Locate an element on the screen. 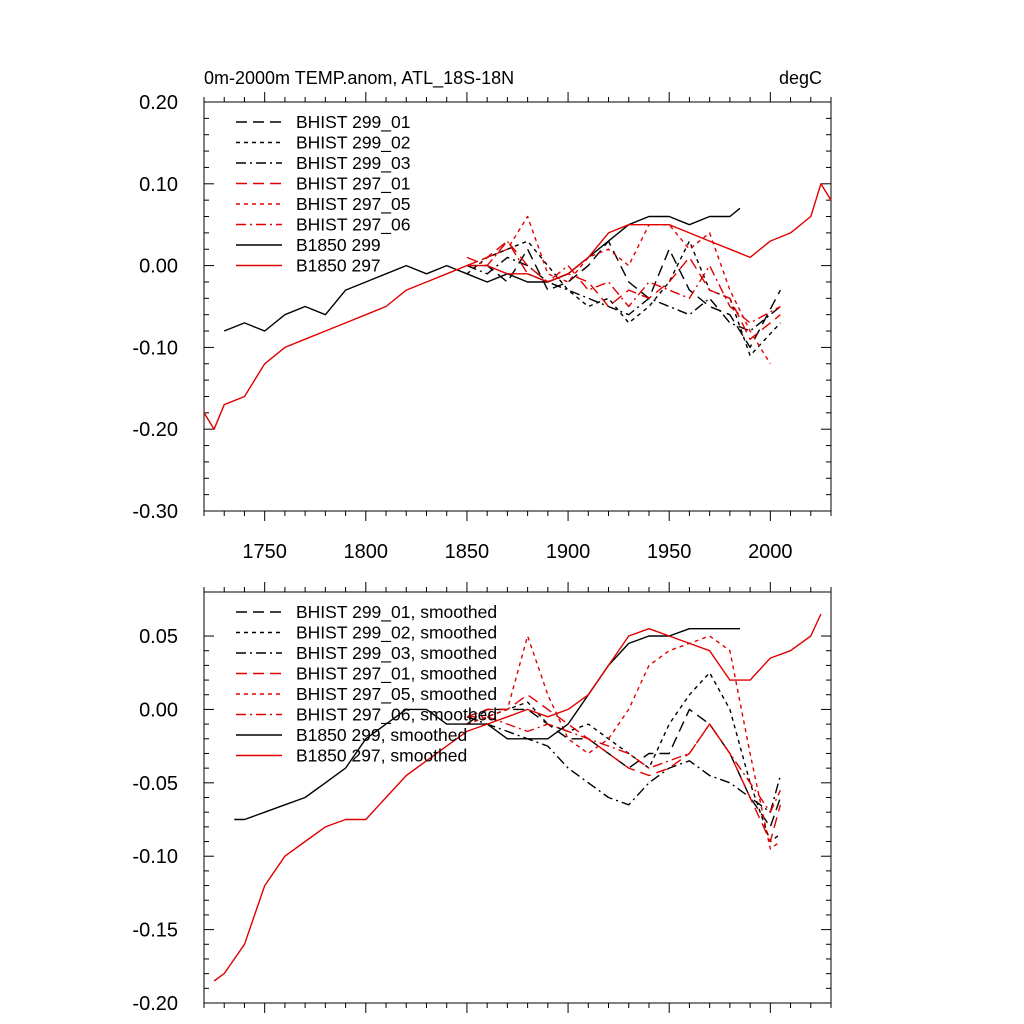 The width and height of the screenshot is (1024, 1024). legend-label: BHIST 299_01 is located at coordinates (353, 122).